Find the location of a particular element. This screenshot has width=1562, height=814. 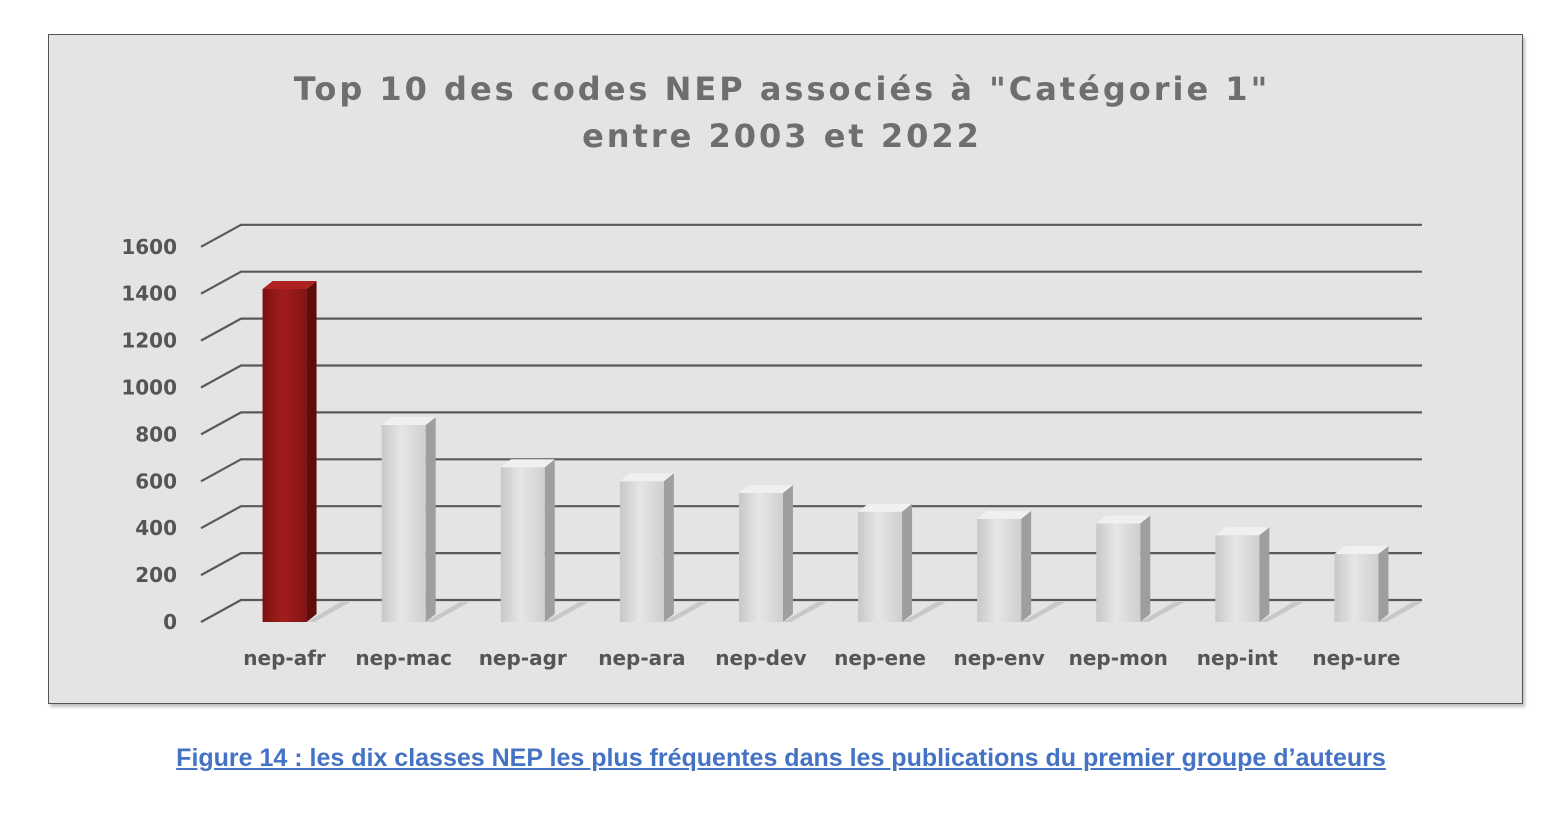

y-tick-label: 1400 is located at coordinates (149, 294).